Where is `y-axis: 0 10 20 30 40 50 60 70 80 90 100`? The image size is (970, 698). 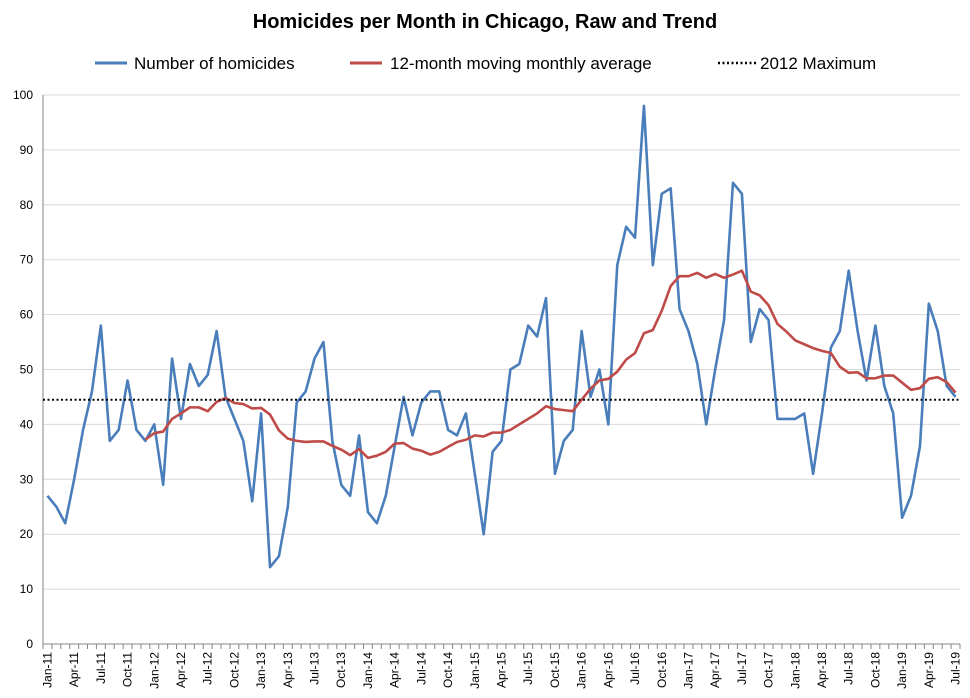 y-axis: 0 10 20 30 40 50 60 70 80 90 100 is located at coordinates (28, 369).